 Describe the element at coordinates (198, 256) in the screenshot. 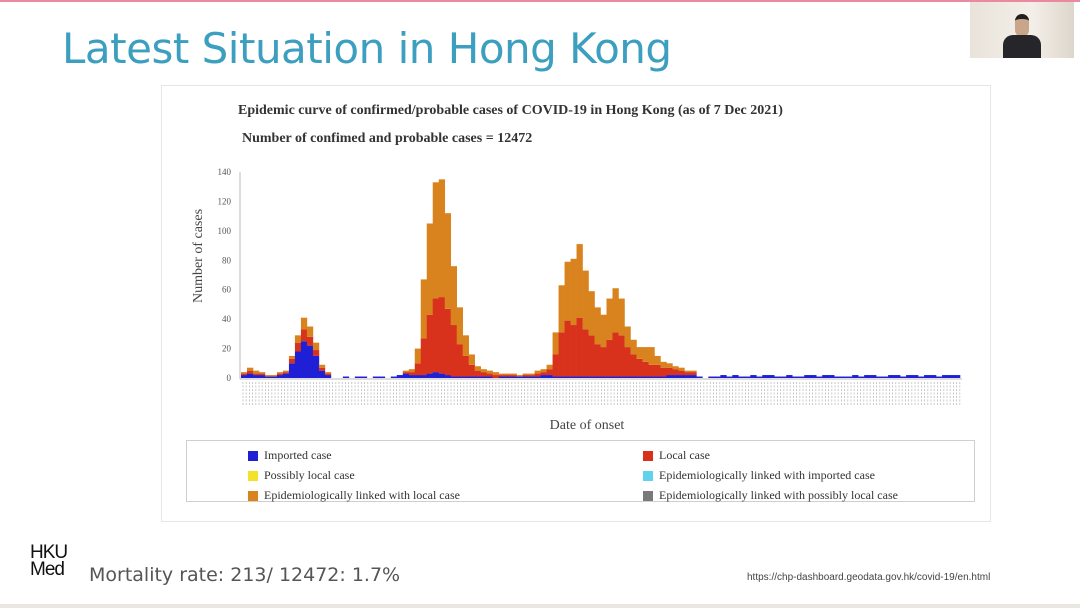

I see `y-axis-label: Number of cases` at that location.